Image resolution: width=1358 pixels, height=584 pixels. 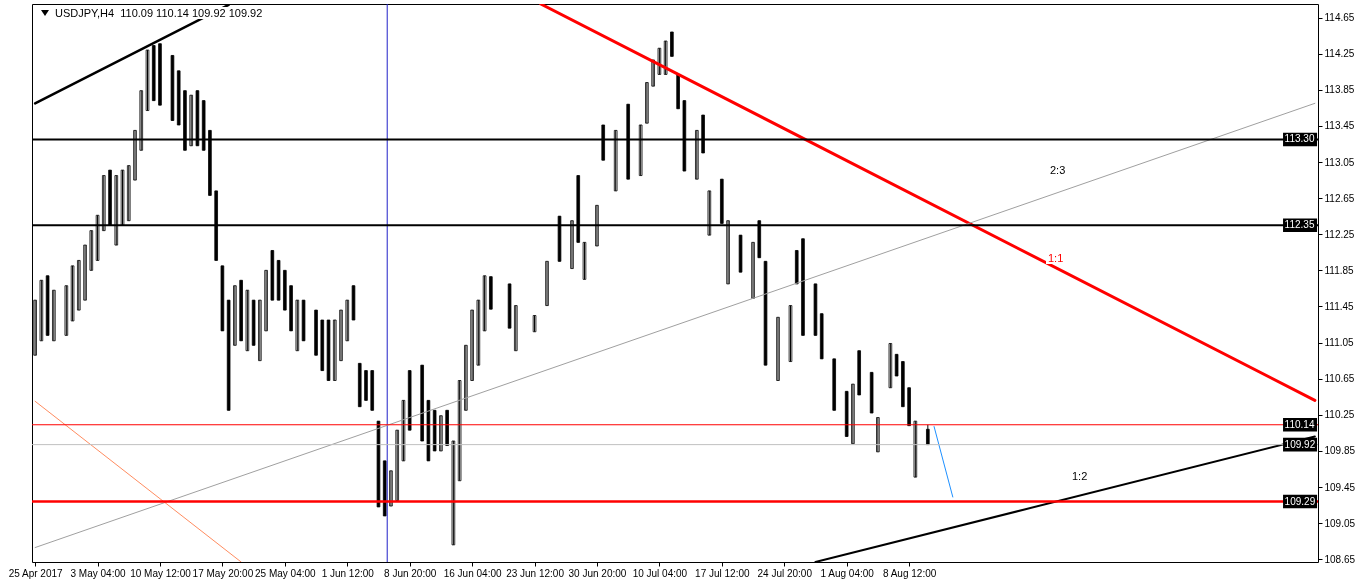 I want to click on ref-line-label: 109.92, so click(x=1300, y=444).